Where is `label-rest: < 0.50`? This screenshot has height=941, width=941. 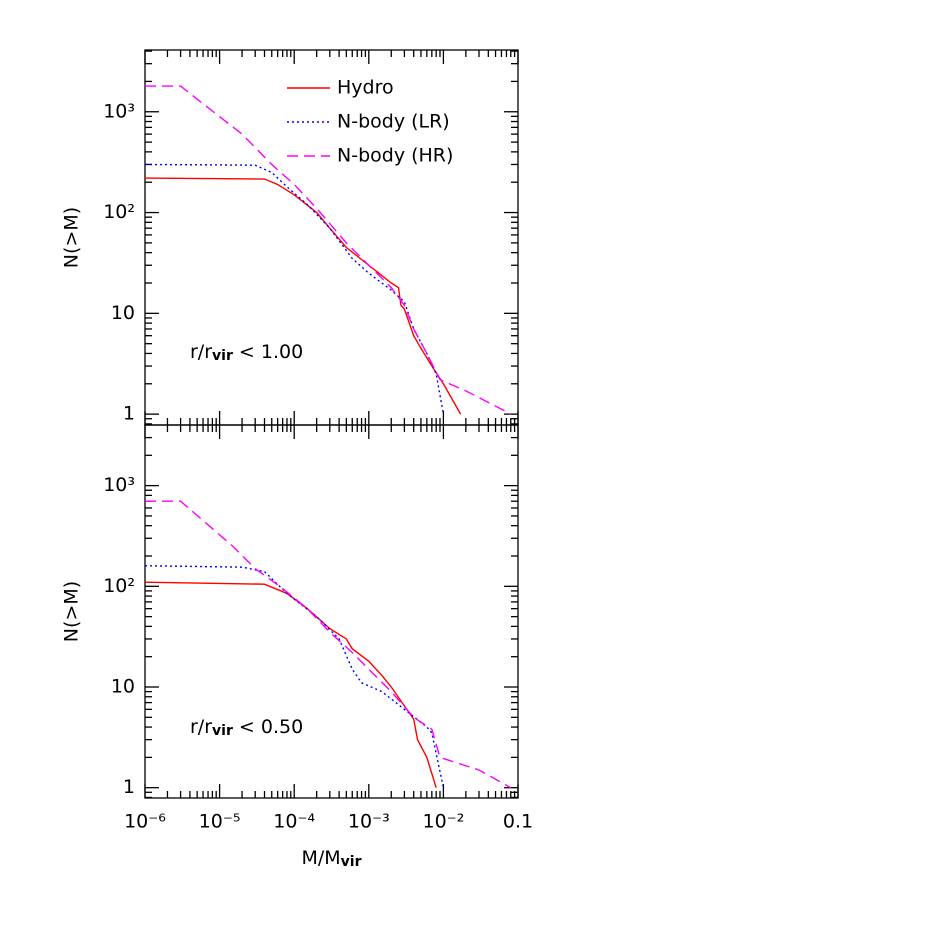
label-rest: < 0.50 is located at coordinates (268, 727).